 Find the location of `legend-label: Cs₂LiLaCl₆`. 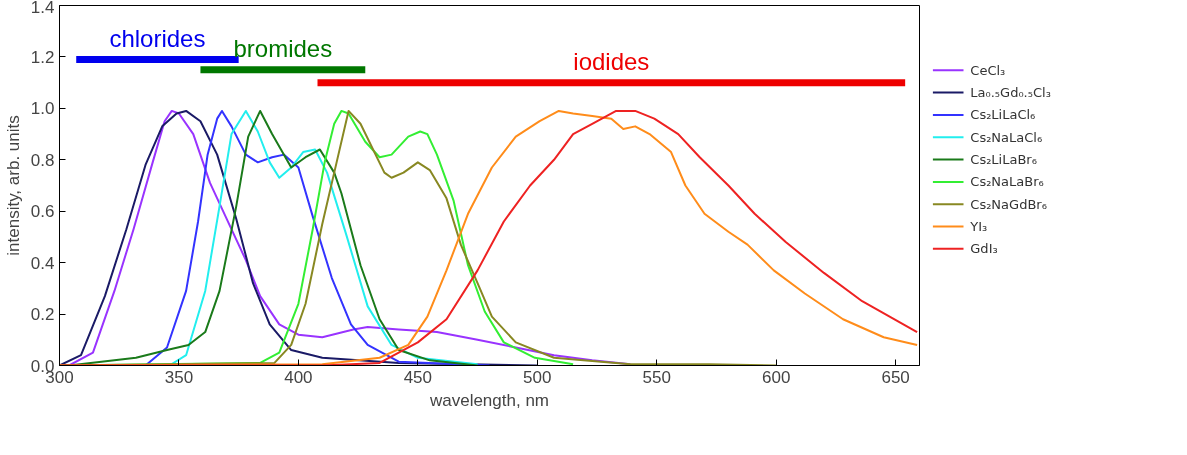

legend-label: Cs₂LiLaCl₆ is located at coordinates (1003, 115).